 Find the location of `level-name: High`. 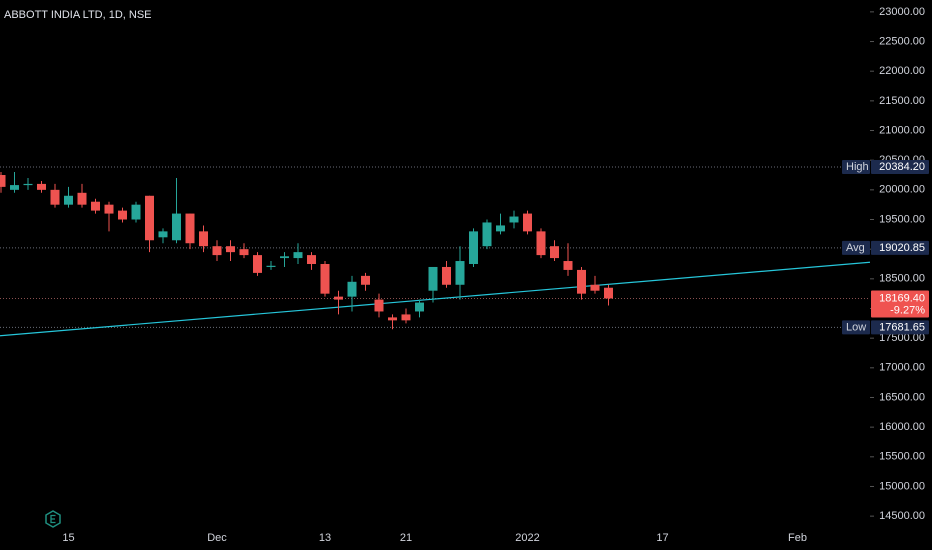

level-name: High is located at coordinates (857, 167).